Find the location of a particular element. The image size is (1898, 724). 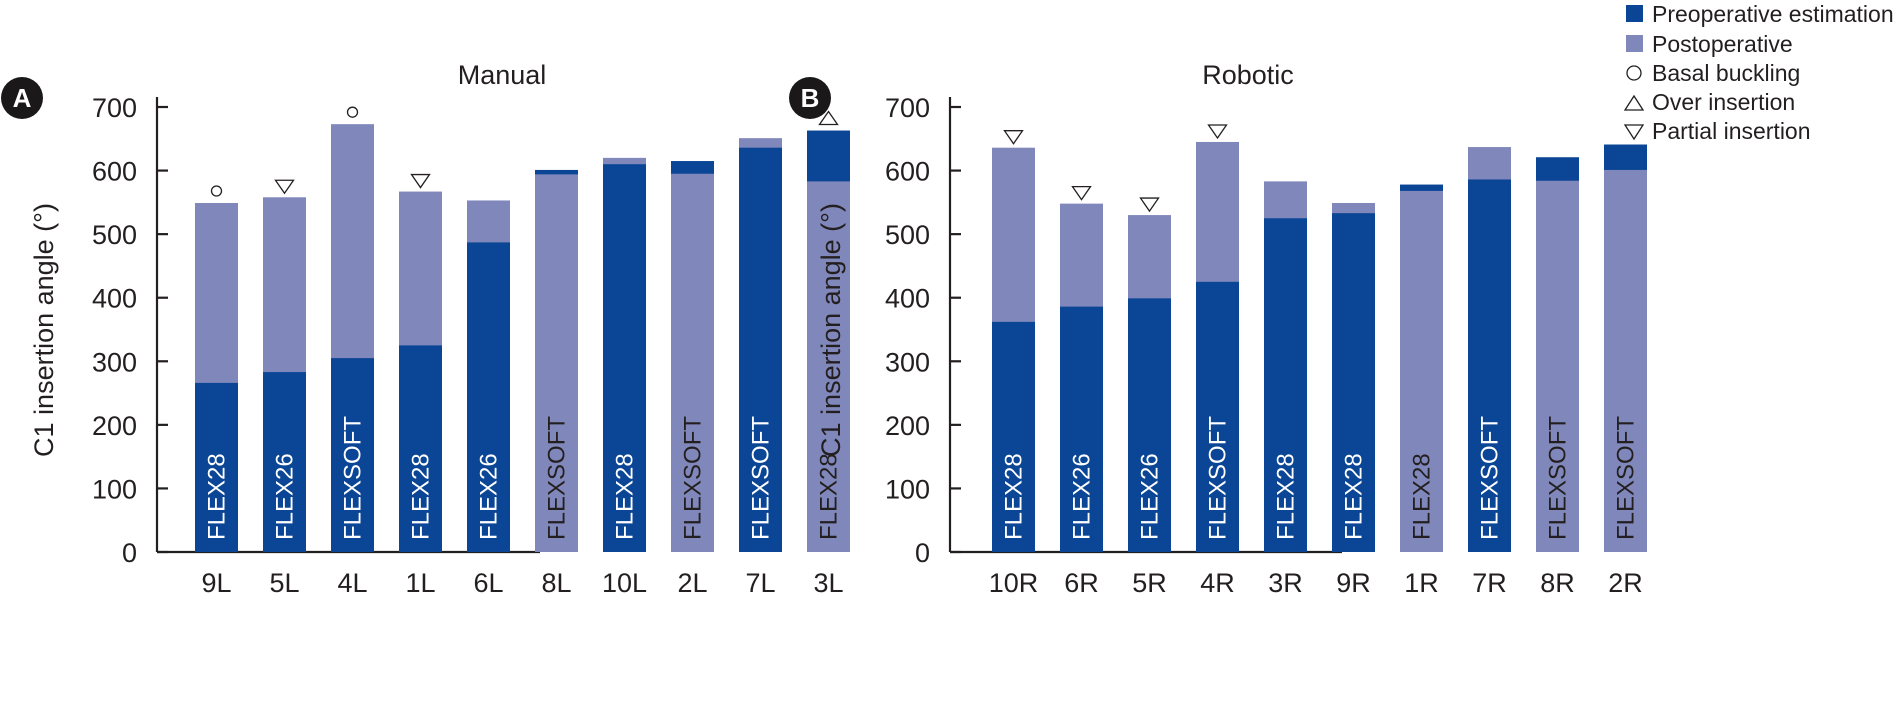

y-axis-title: C1 insertion angle (°) is located at coordinates (831, 330).